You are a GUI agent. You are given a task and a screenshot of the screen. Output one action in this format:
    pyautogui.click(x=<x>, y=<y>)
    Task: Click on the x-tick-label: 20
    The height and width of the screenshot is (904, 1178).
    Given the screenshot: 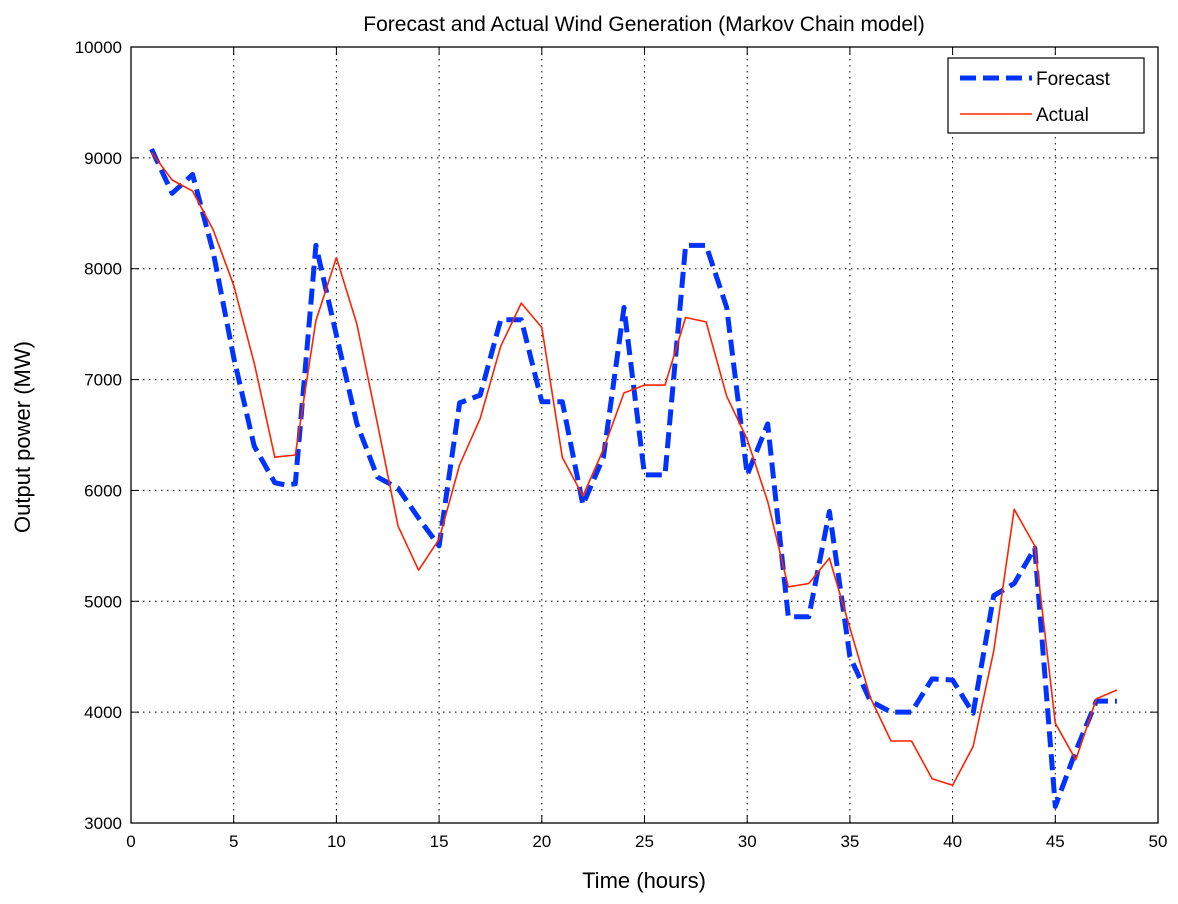 What is the action you would take?
    pyautogui.click(x=541, y=841)
    